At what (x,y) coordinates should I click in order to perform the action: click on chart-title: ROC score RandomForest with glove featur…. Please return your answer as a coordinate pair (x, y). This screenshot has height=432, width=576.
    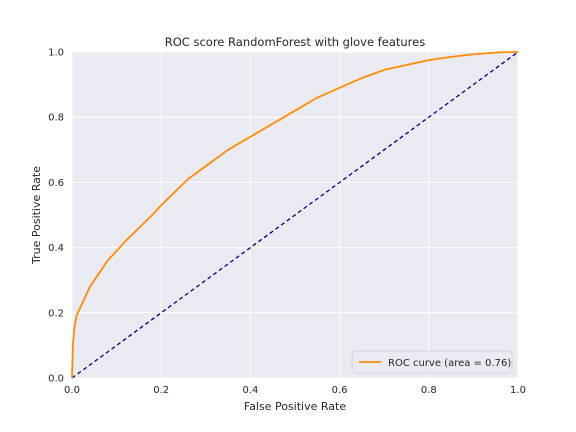
    Looking at the image, I should click on (295, 42).